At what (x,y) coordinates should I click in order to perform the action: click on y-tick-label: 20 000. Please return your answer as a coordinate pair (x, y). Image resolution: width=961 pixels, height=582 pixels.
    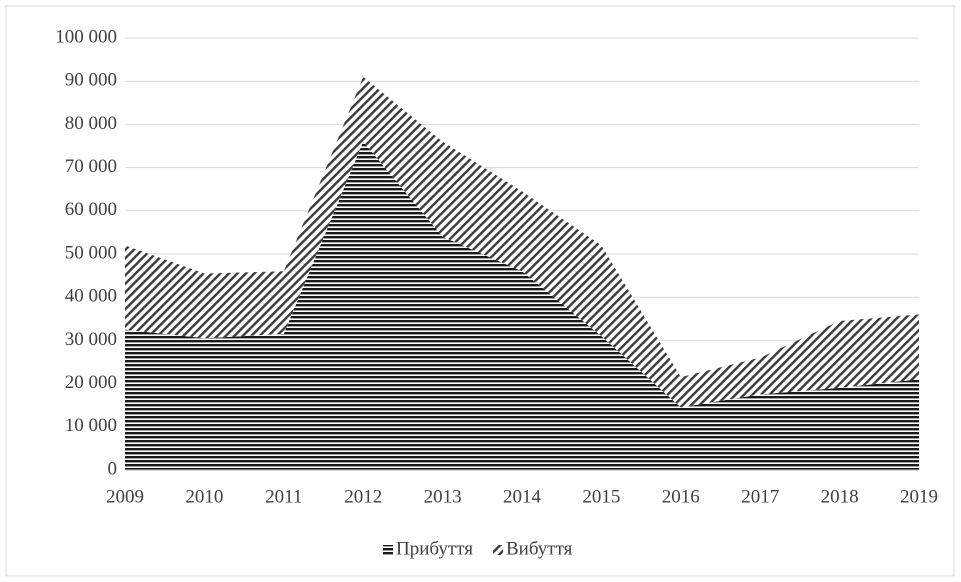
    Looking at the image, I should click on (91, 382).